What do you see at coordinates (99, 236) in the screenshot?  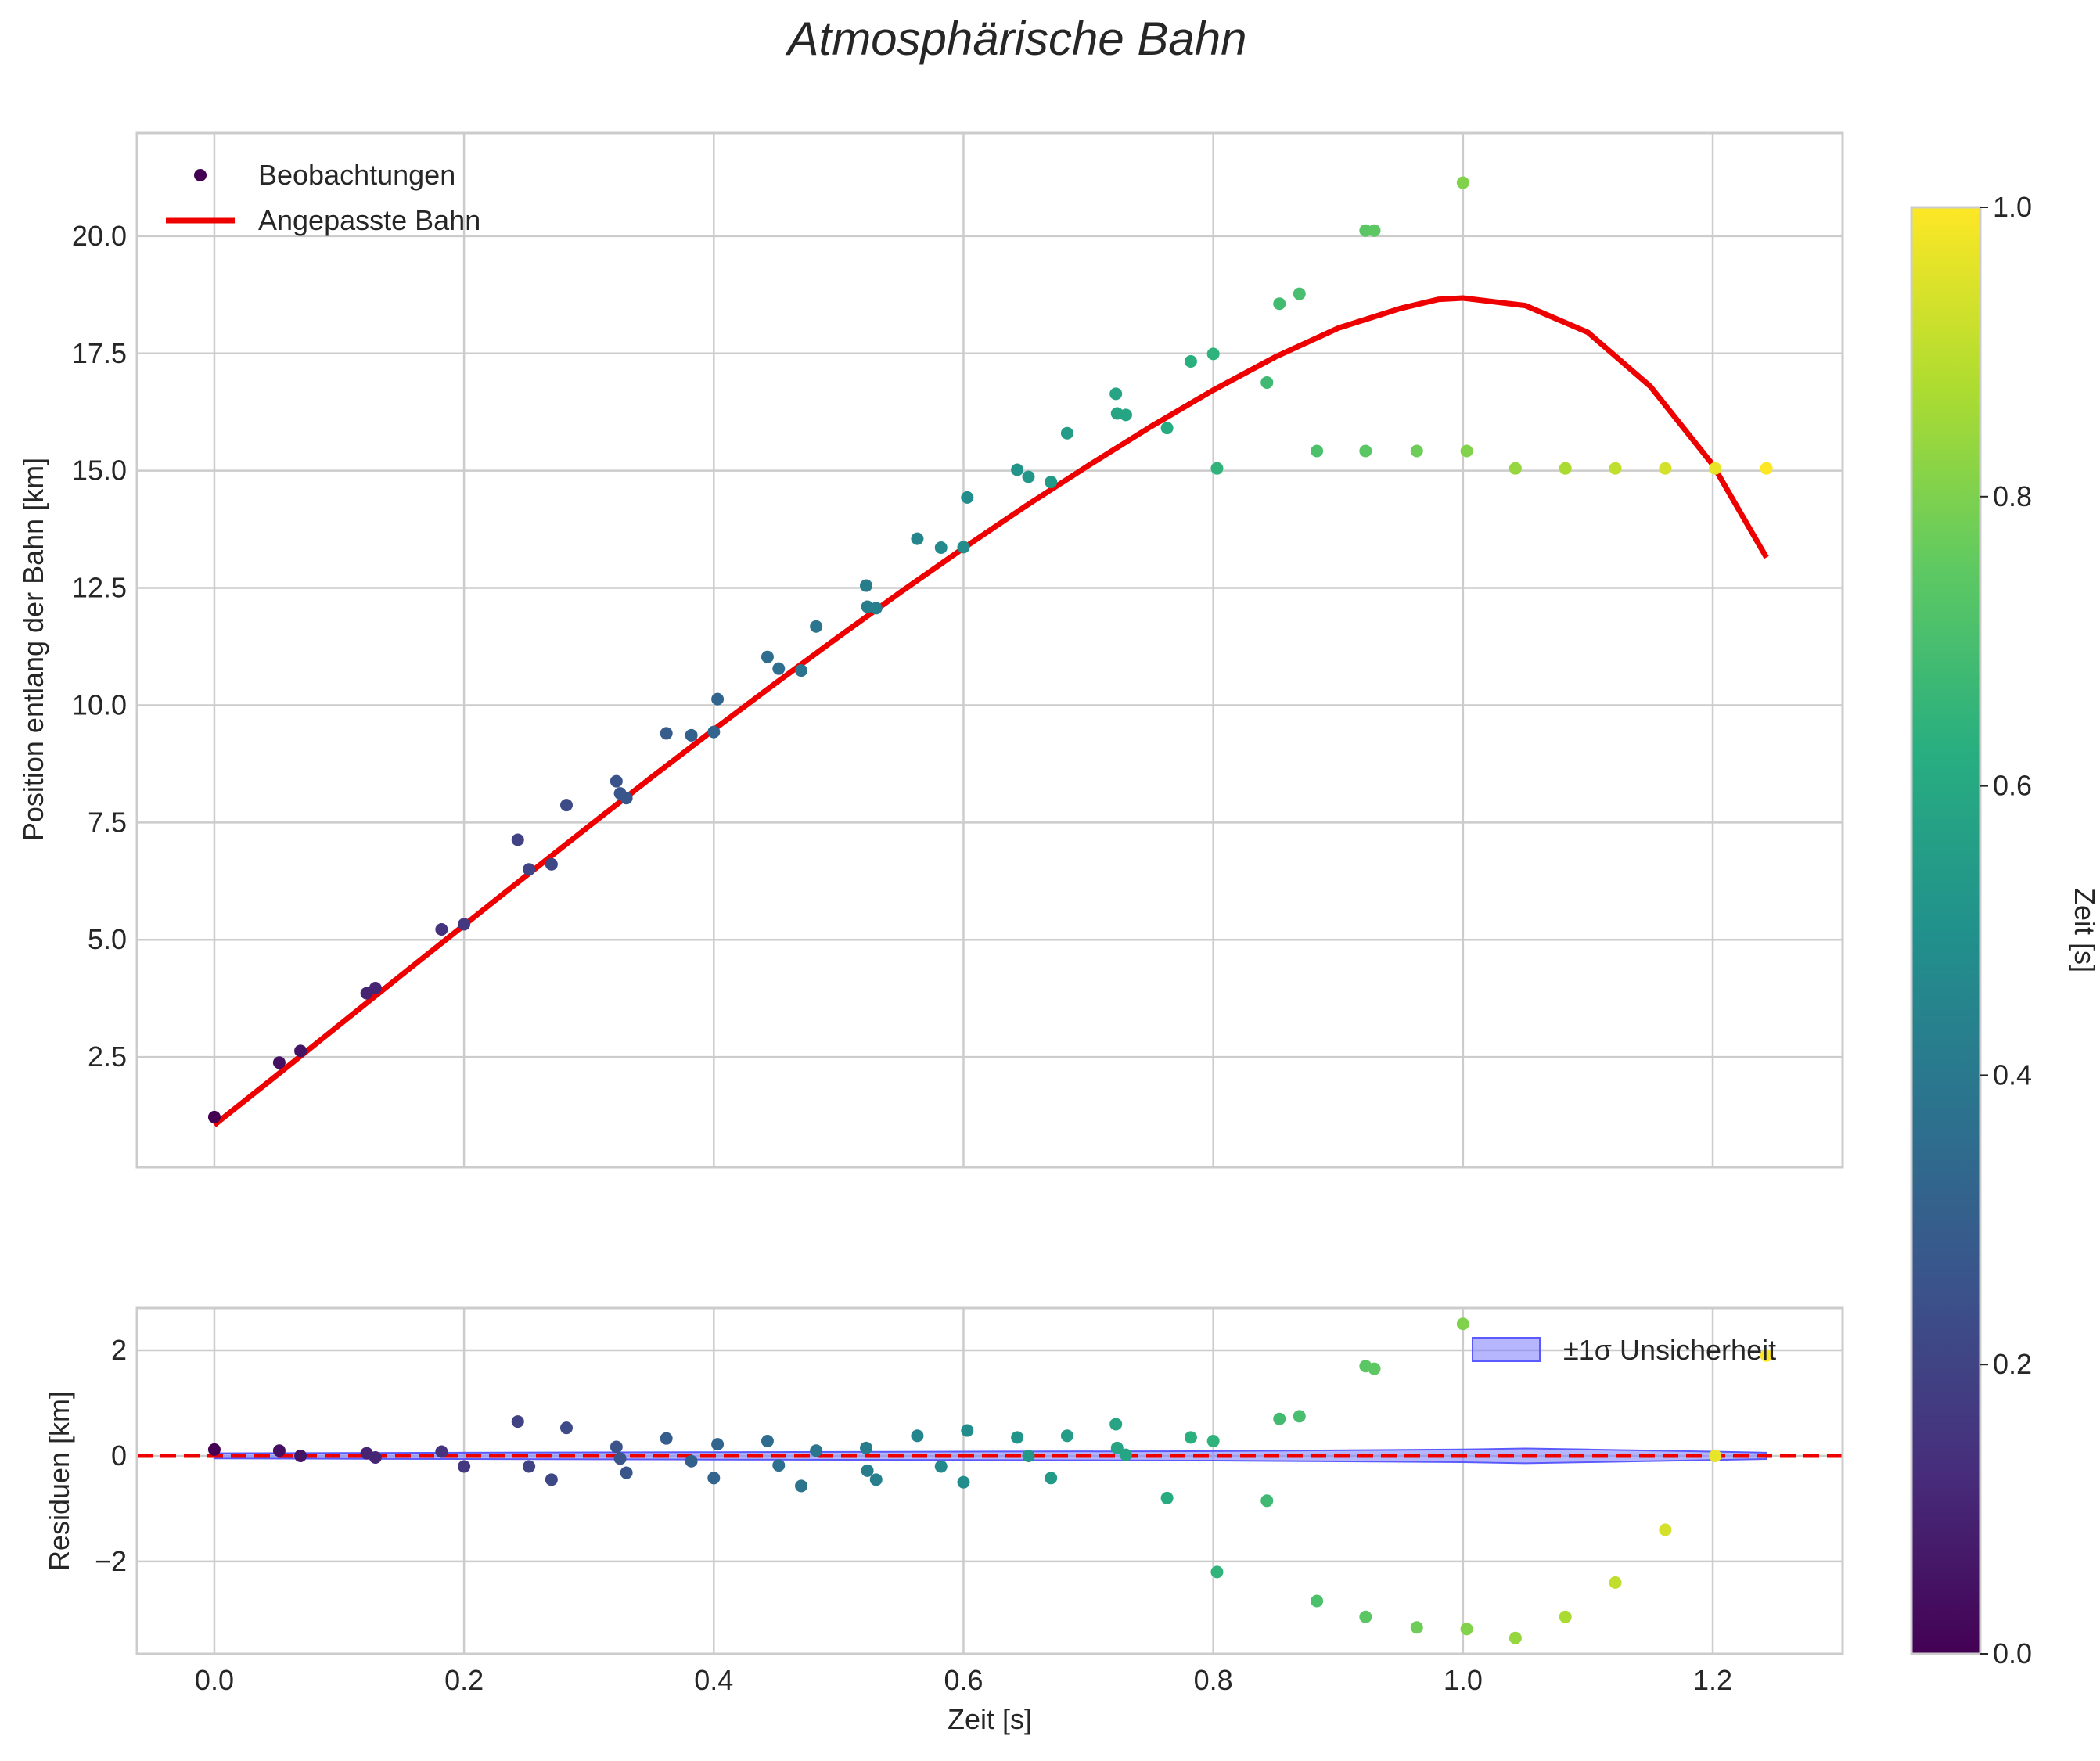 I see `main-y-tick-label: 20.0` at bounding box center [99, 236].